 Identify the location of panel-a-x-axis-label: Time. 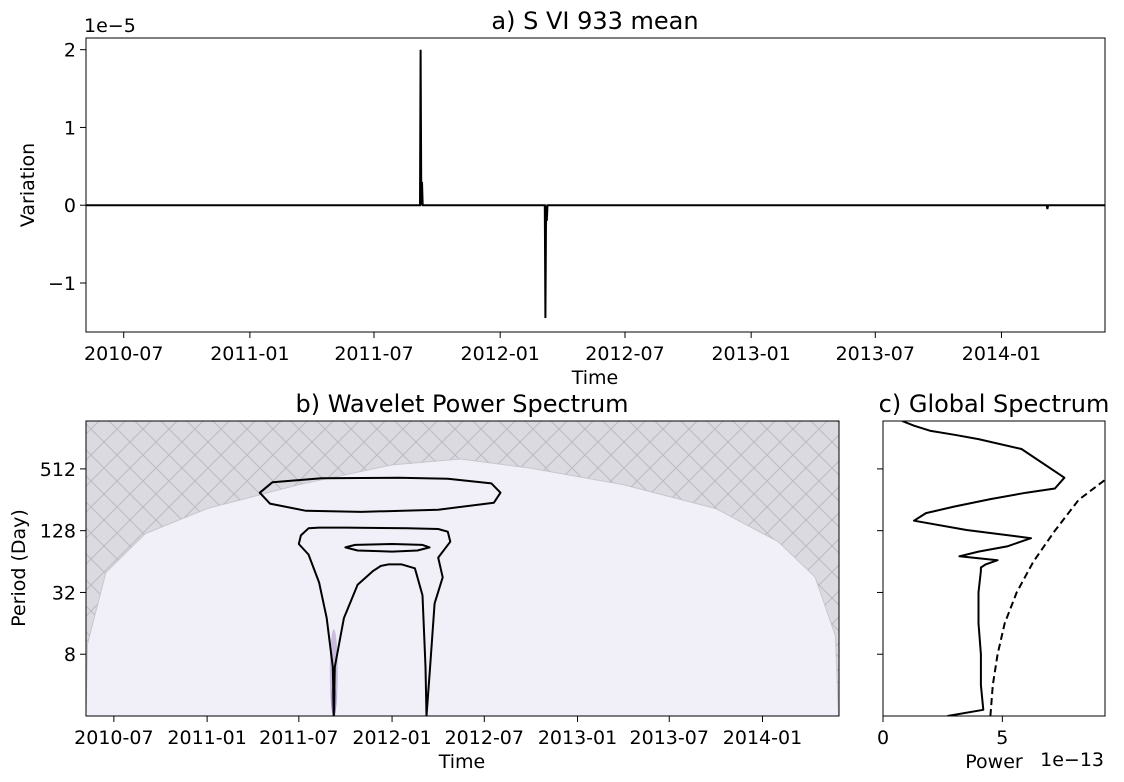
(595, 378).